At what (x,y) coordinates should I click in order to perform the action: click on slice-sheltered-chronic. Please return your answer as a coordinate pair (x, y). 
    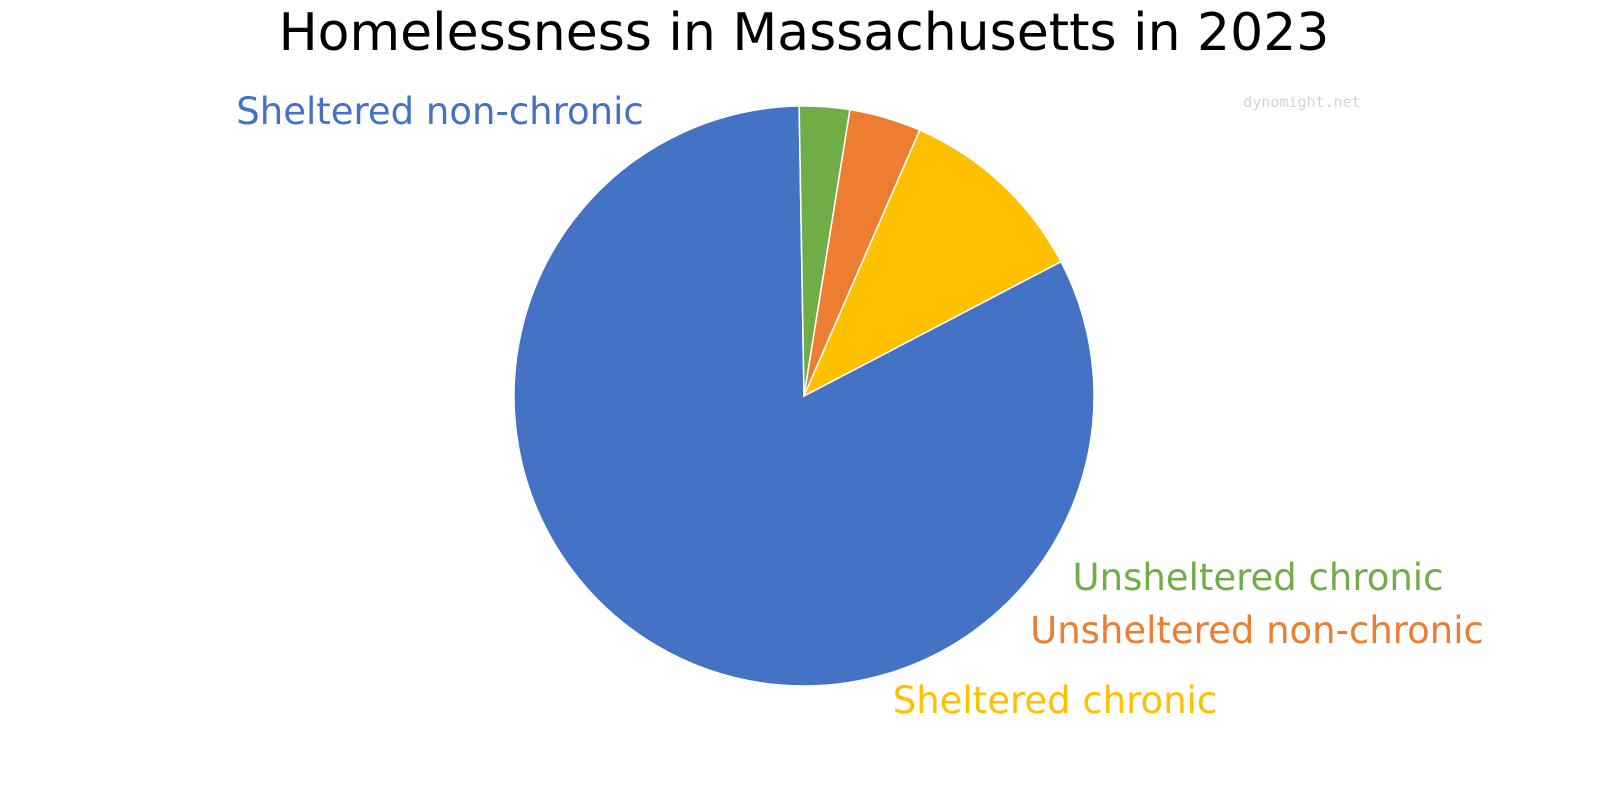
    Looking at the image, I should click on (932, 263).